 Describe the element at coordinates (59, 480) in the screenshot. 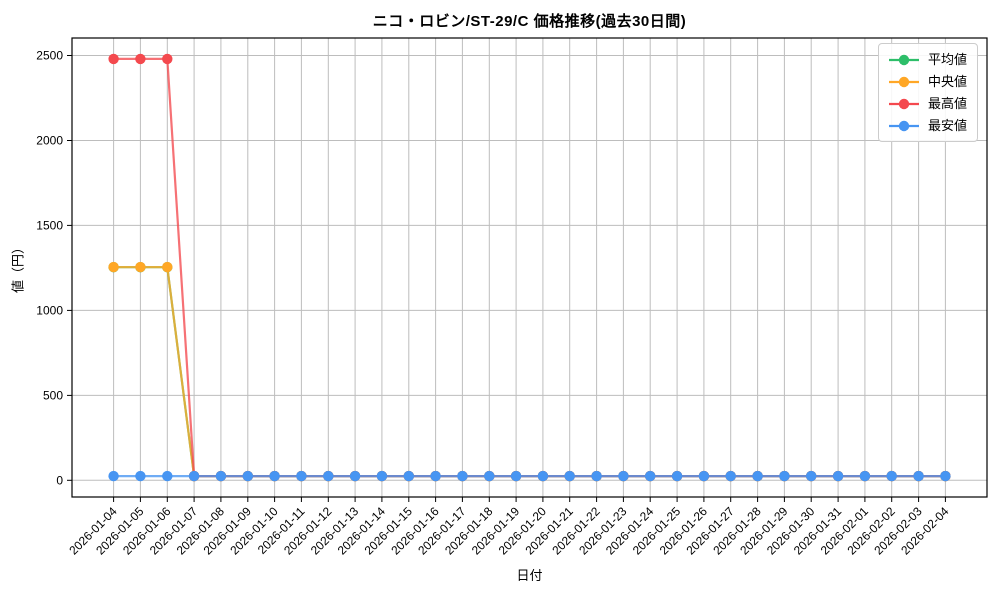

I see `y-tick-label: 0` at that location.